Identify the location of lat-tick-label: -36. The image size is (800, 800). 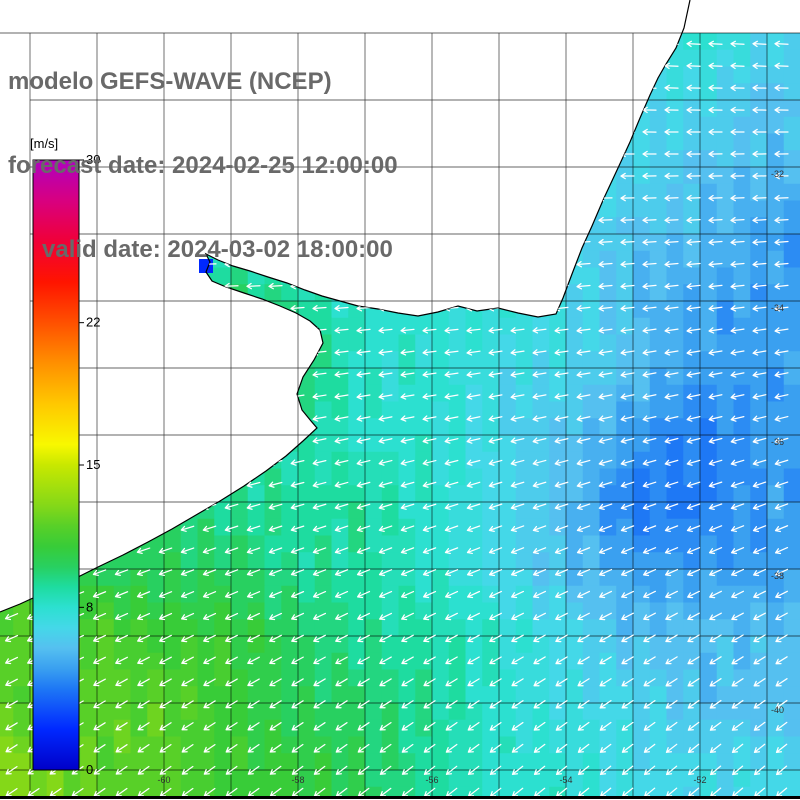
(777, 442).